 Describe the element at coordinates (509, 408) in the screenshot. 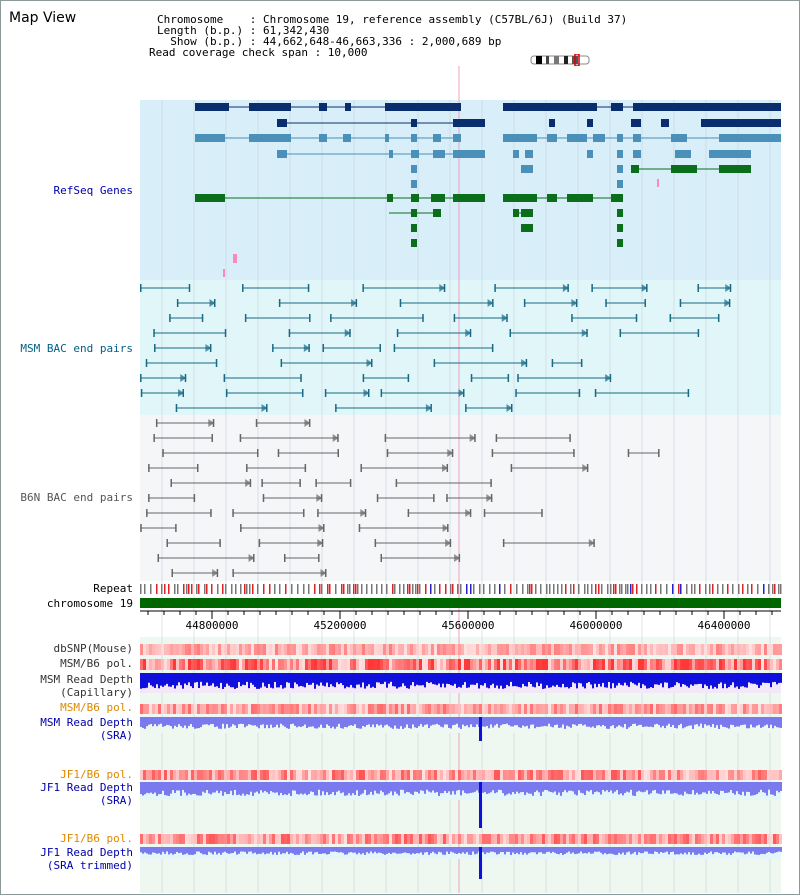

I see `bac-arrow` at that location.